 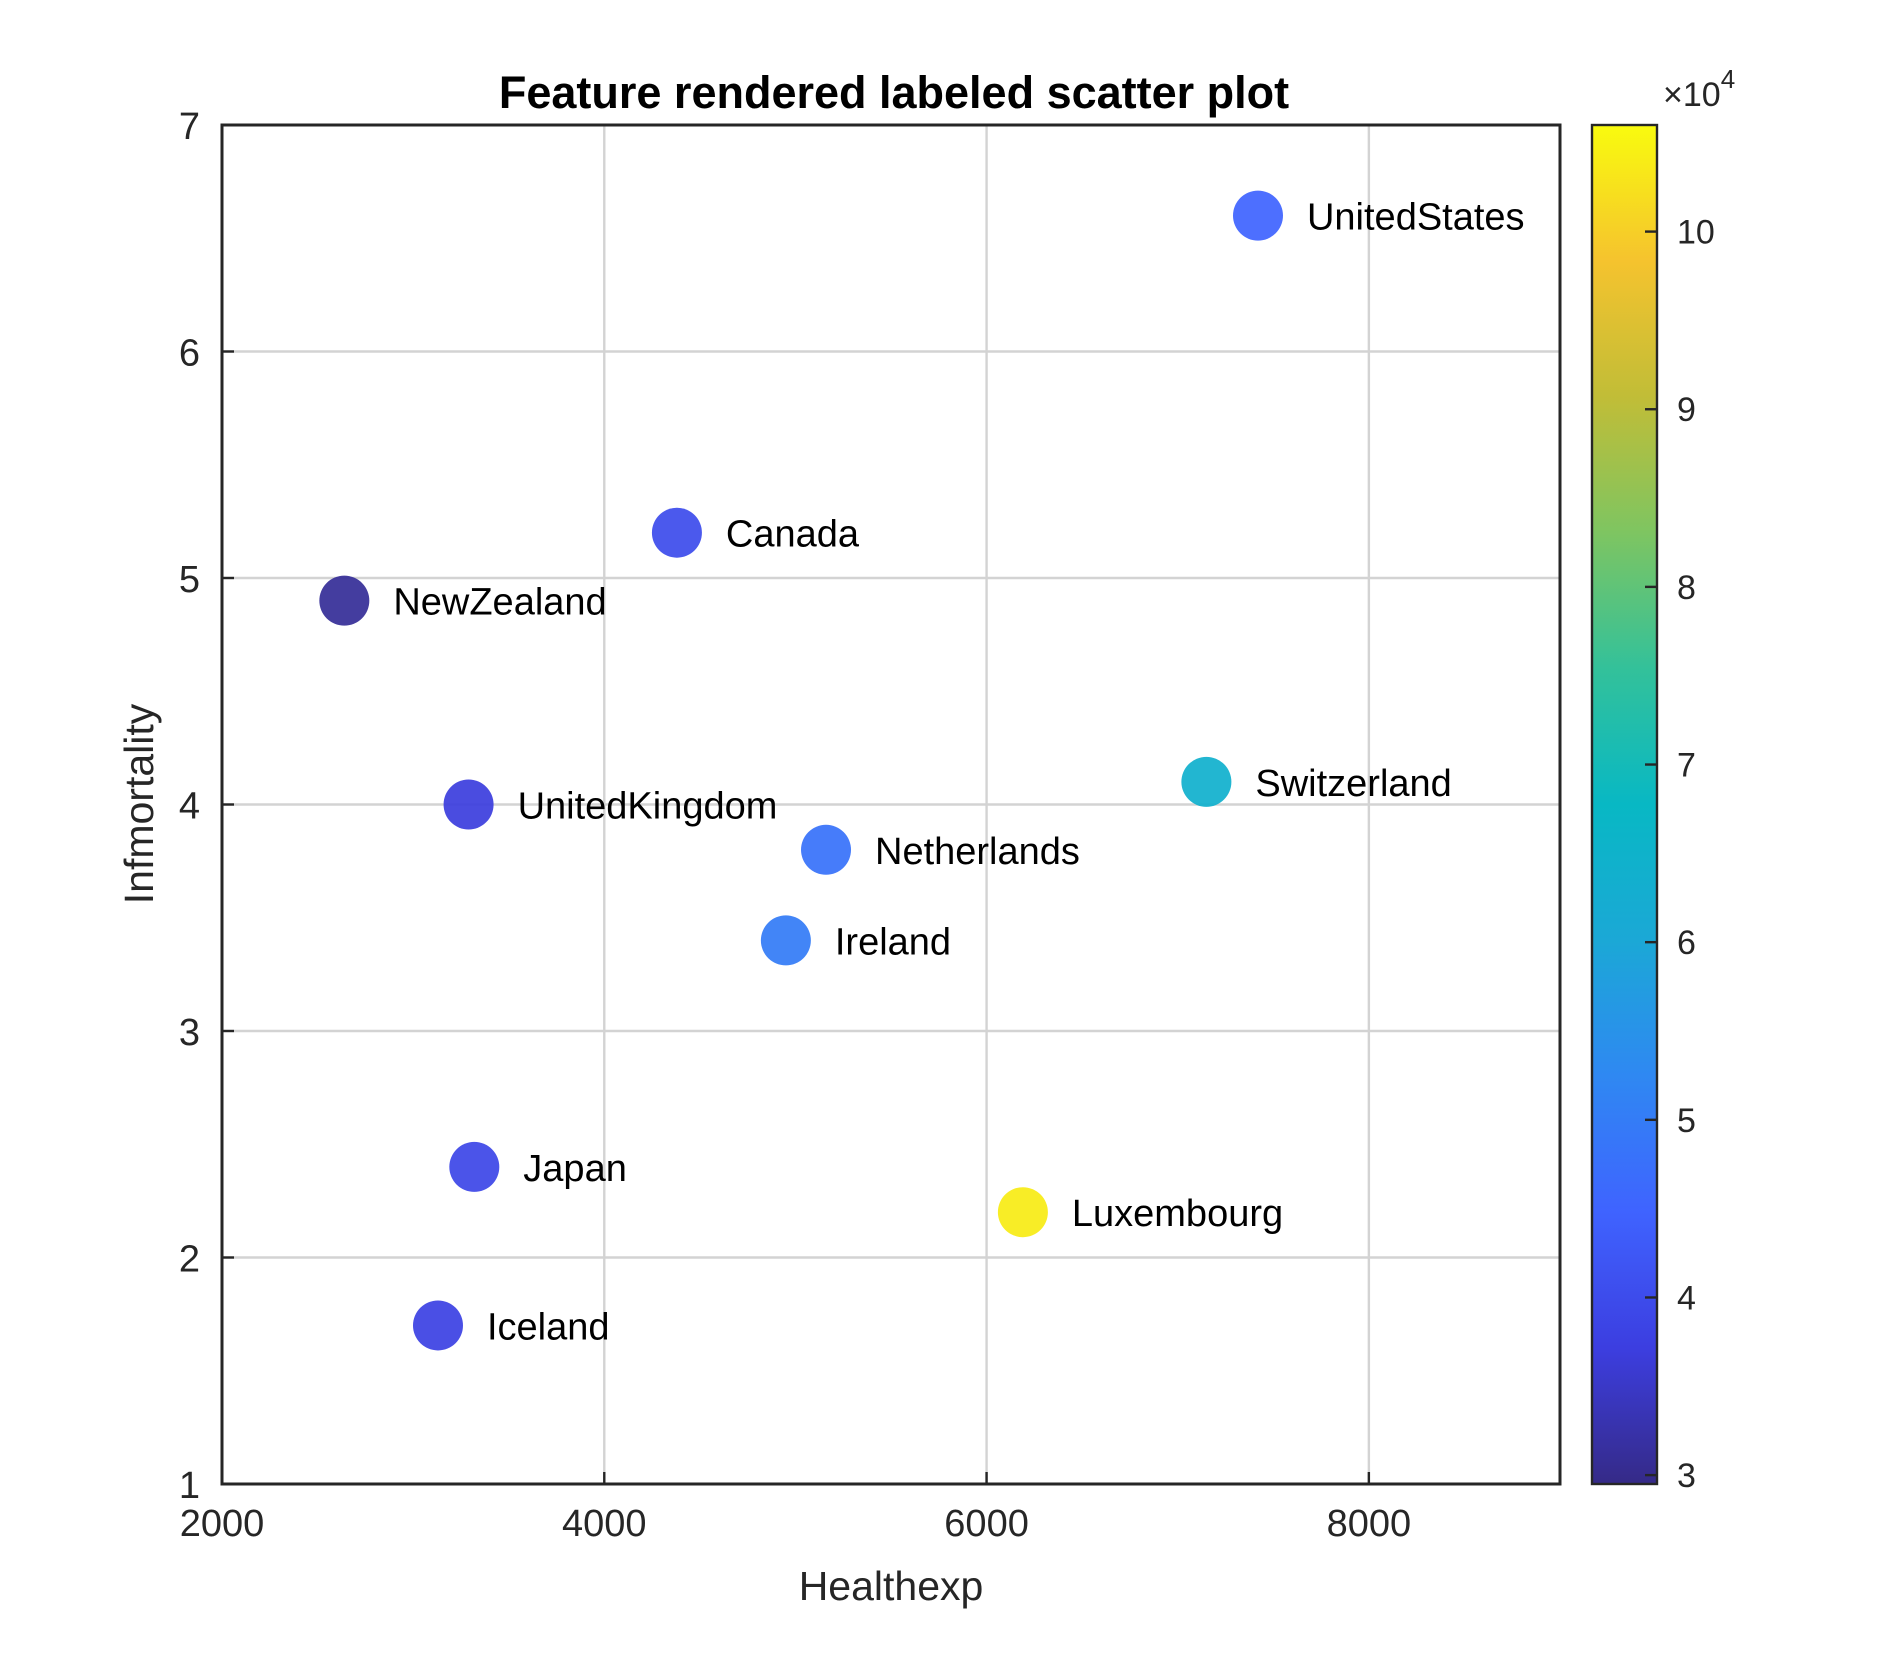 What do you see at coordinates (1692, 95) in the screenshot?
I see `colorbar-exponent-base: ×10` at bounding box center [1692, 95].